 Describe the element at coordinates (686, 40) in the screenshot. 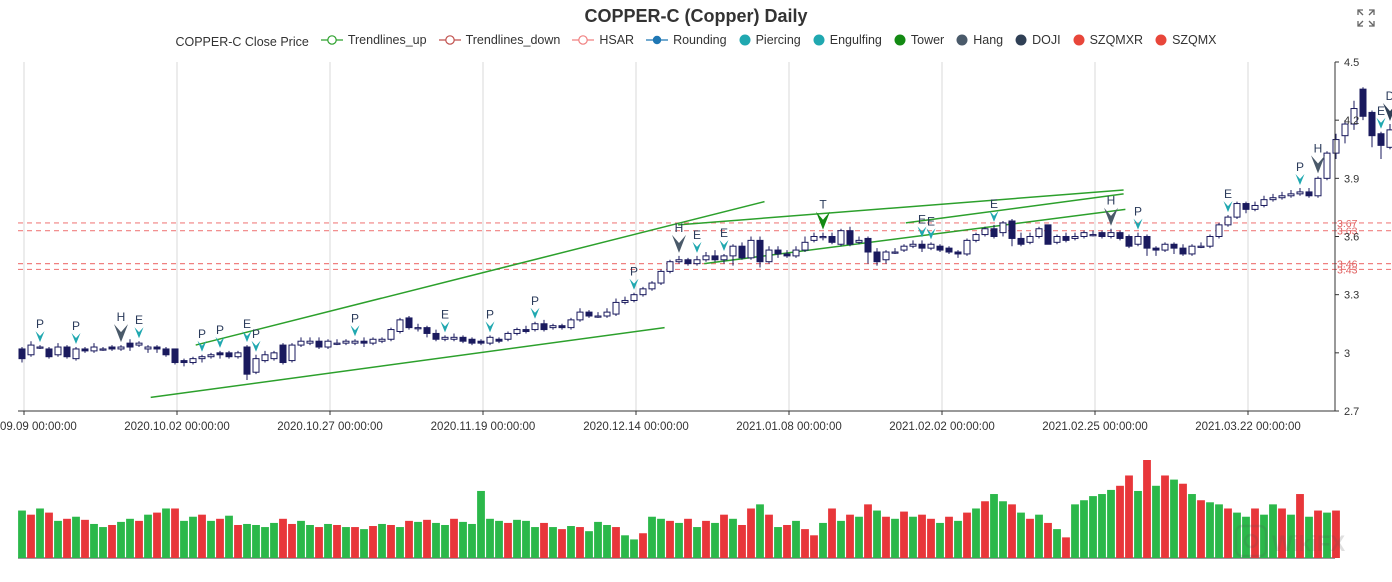

I see `legend-item: Rounding` at that location.